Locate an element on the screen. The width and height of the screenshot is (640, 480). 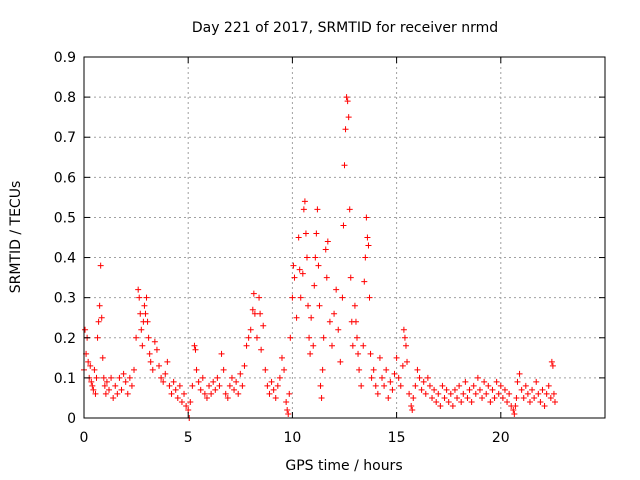
x-tick-label: 0 is located at coordinates (84, 438).